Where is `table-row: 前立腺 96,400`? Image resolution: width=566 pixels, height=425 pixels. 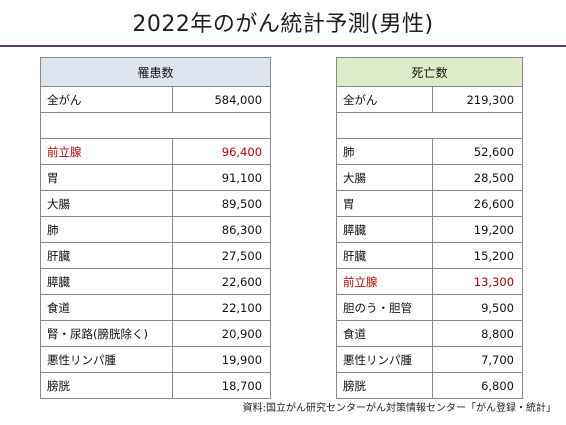 table-row: 前立腺 96,400 is located at coordinates (156, 151).